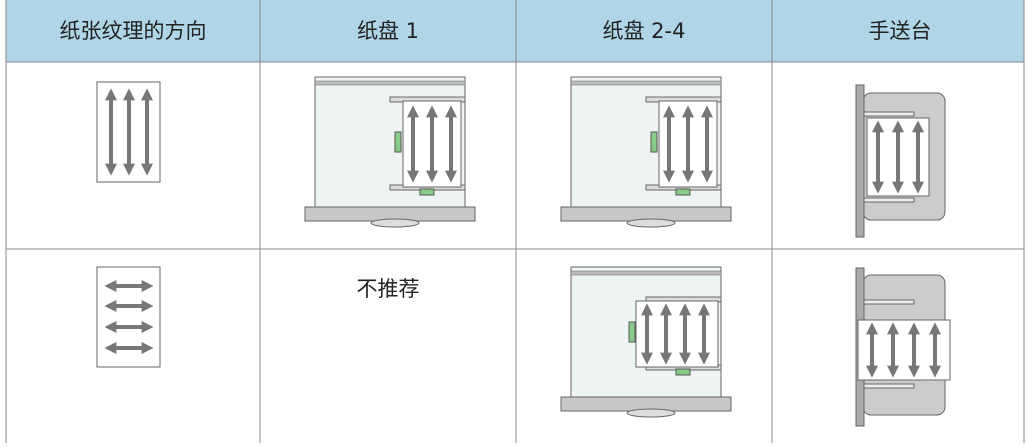 The width and height of the screenshot is (1028, 447). I want to click on header-cell: 手送台, so click(900, 31).